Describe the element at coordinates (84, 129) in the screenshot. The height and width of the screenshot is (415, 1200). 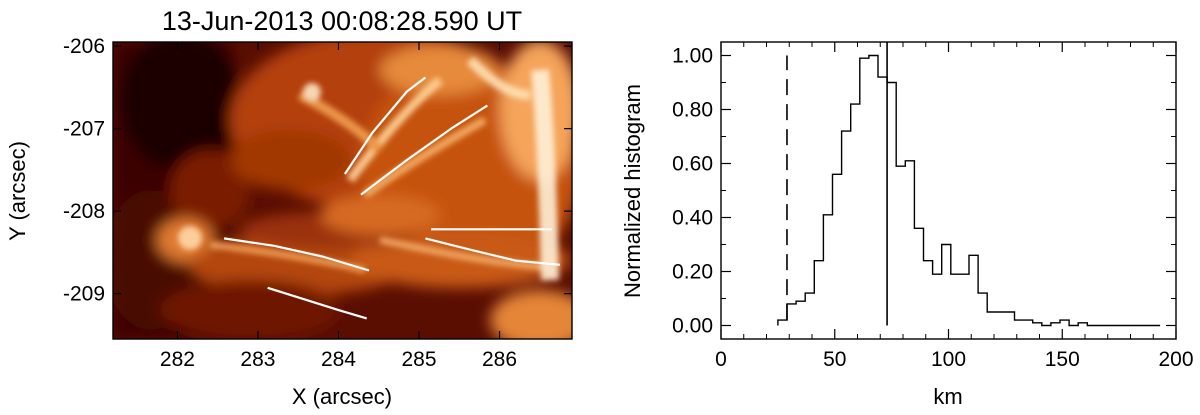
I see `map-y-tick-label: -207` at that location.